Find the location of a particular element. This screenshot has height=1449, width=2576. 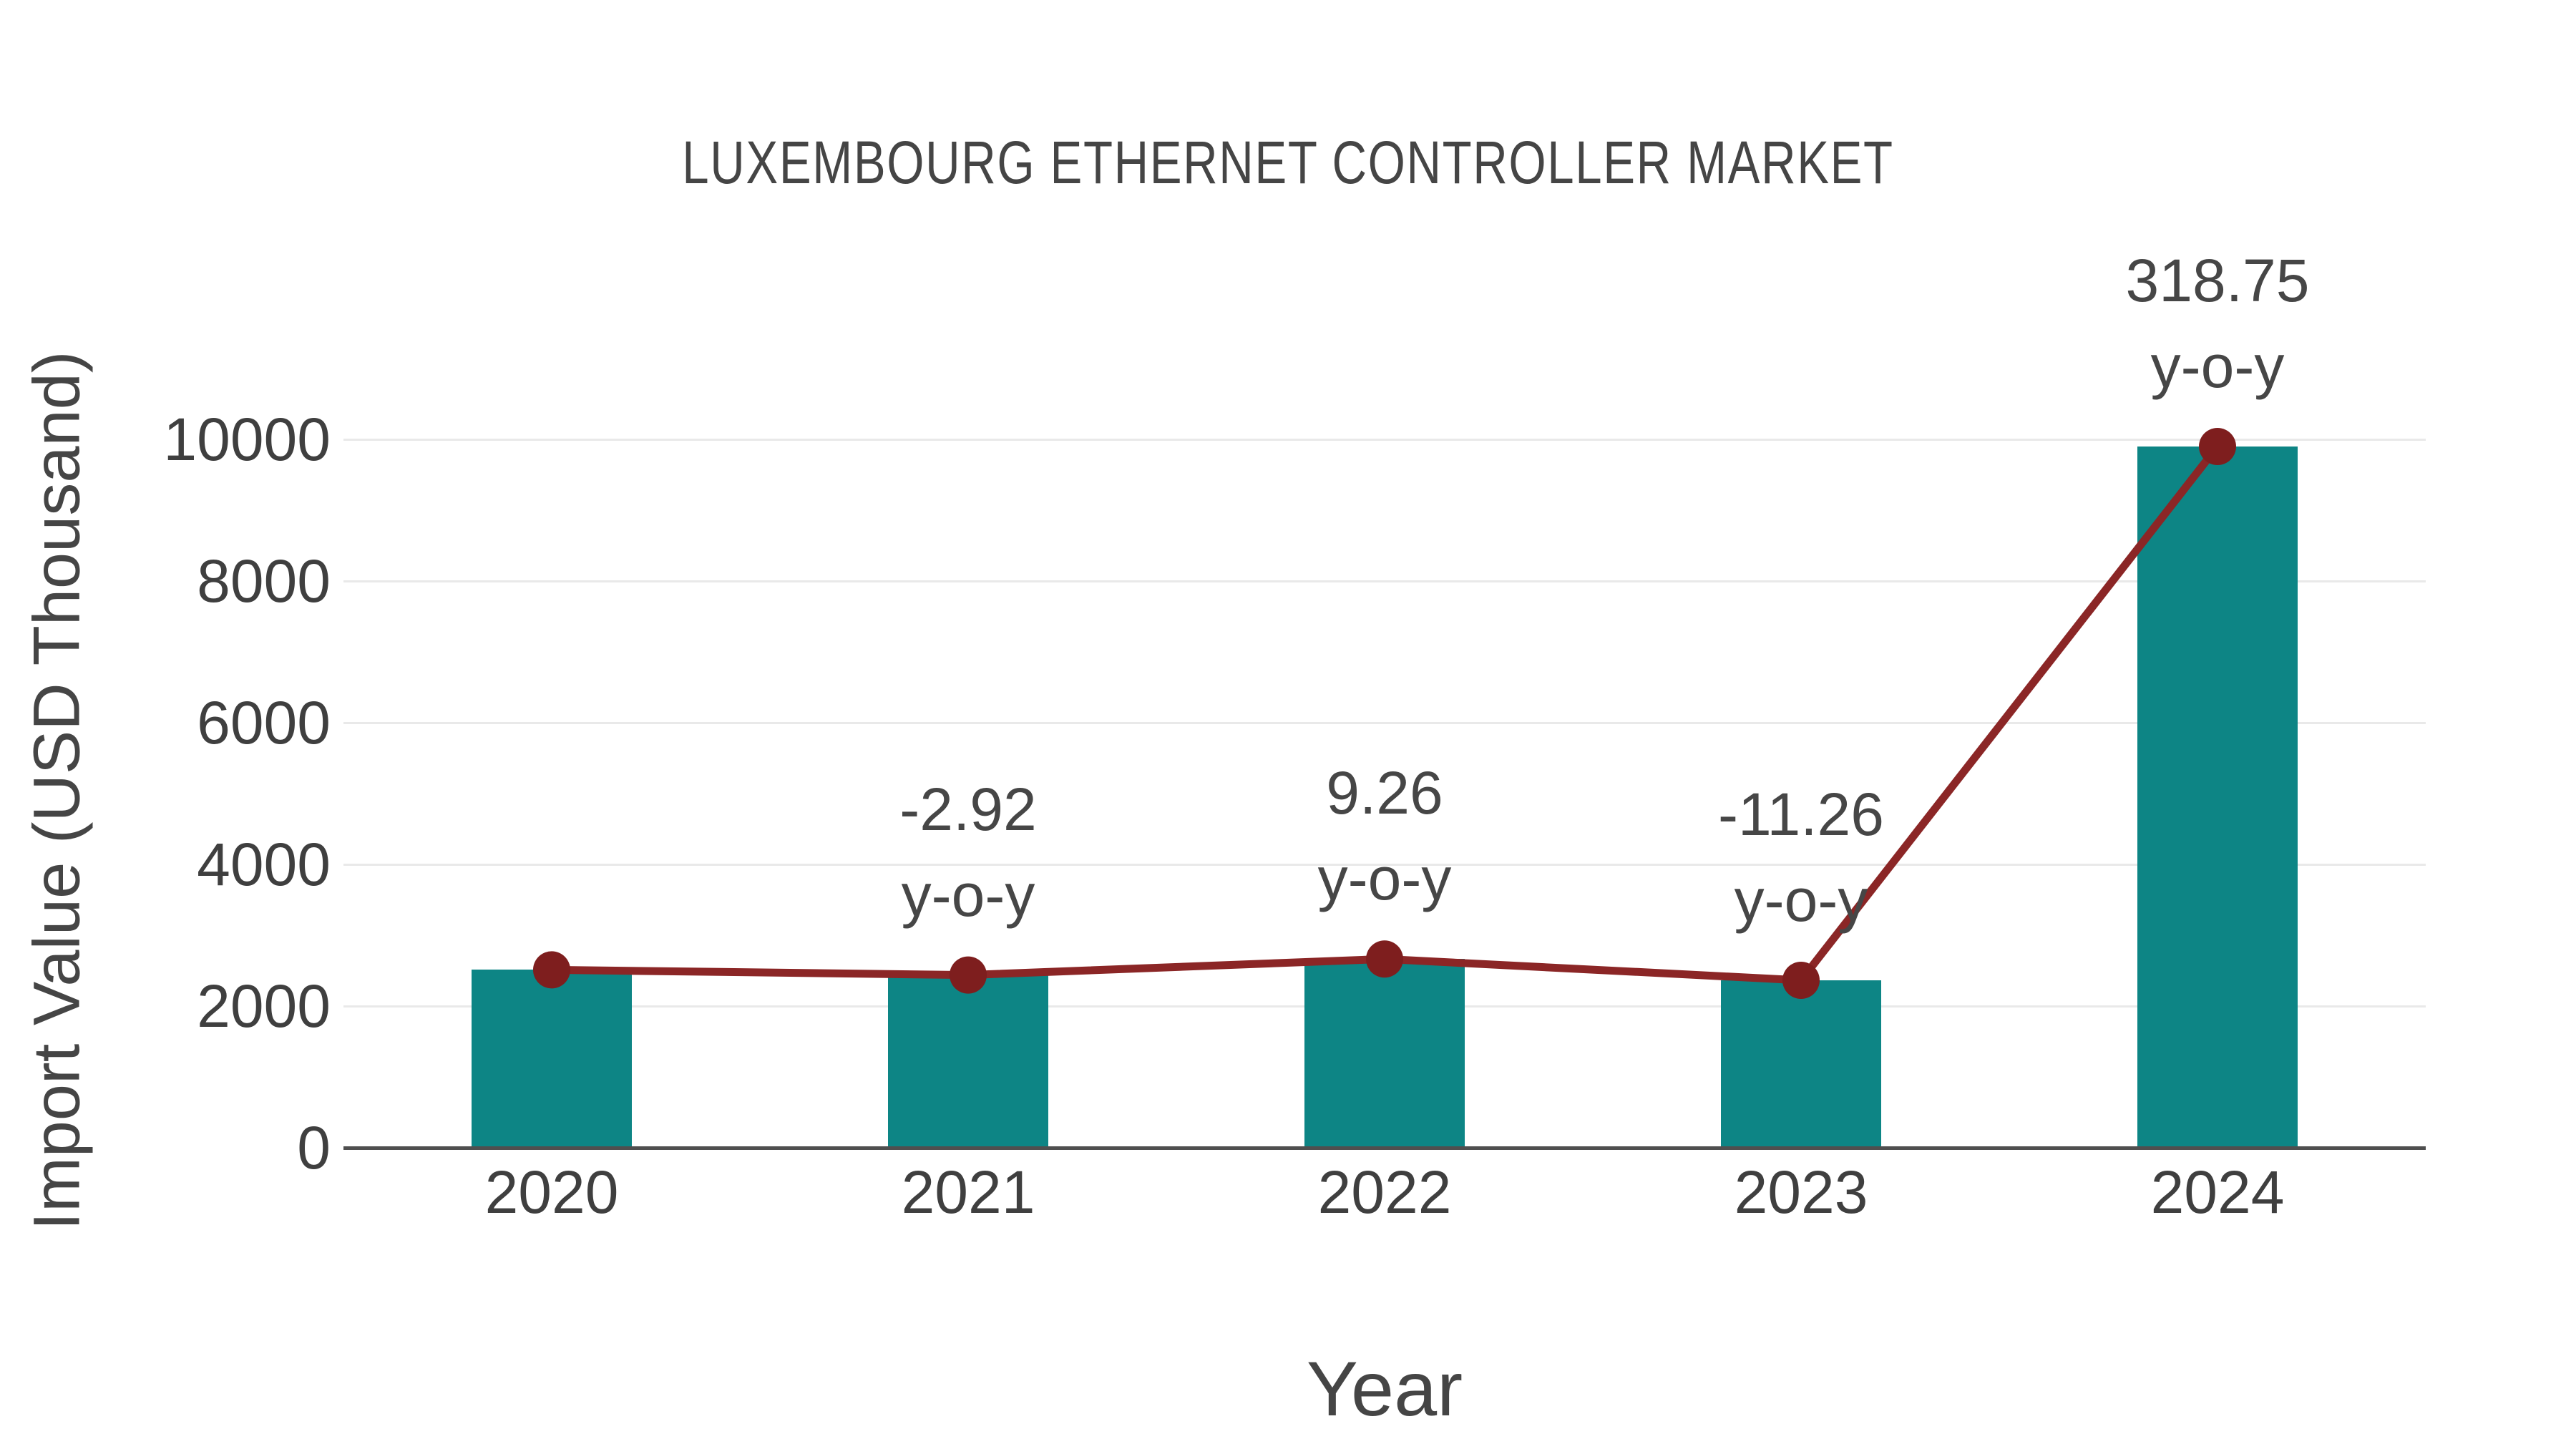

y-tick-label-2000: 2000 is located at coordinates (264, 1006).